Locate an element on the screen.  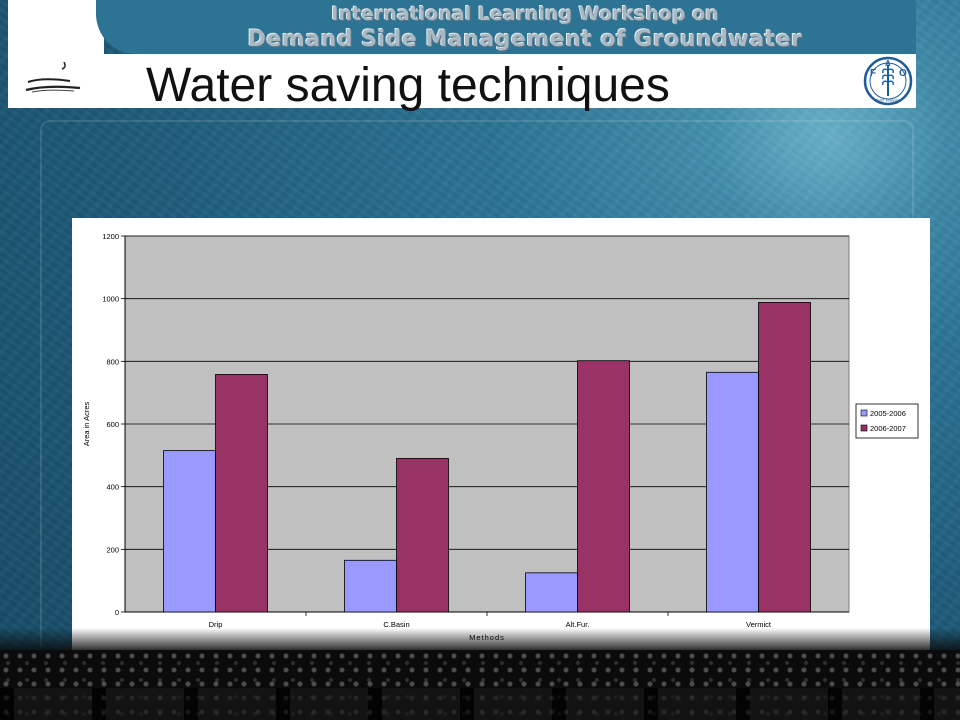
workshop-title-line2: Demand Side Management of Groundwater is located at coordinates (525, 39).